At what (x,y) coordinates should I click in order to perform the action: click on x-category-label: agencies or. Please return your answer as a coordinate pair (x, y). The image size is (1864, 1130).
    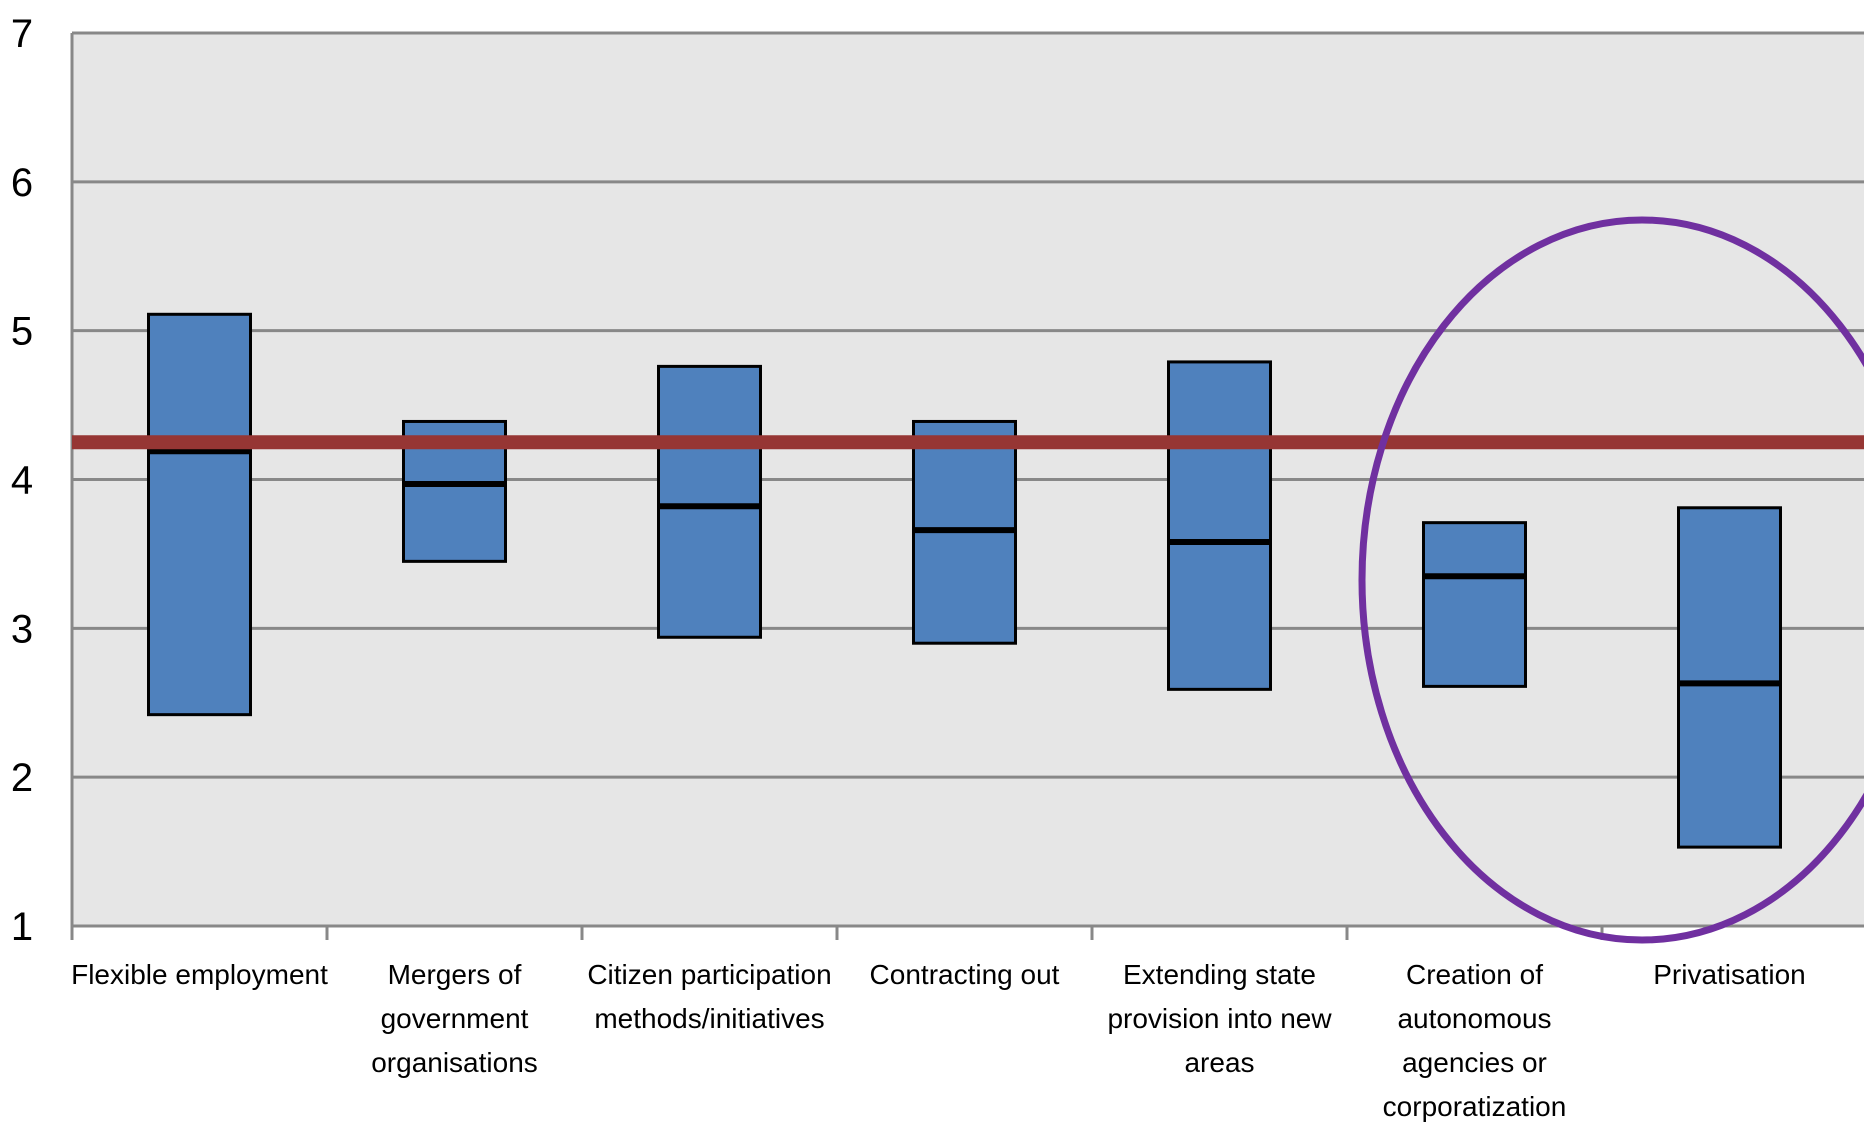
    Looking at the image, I should click on (1474, 1062).